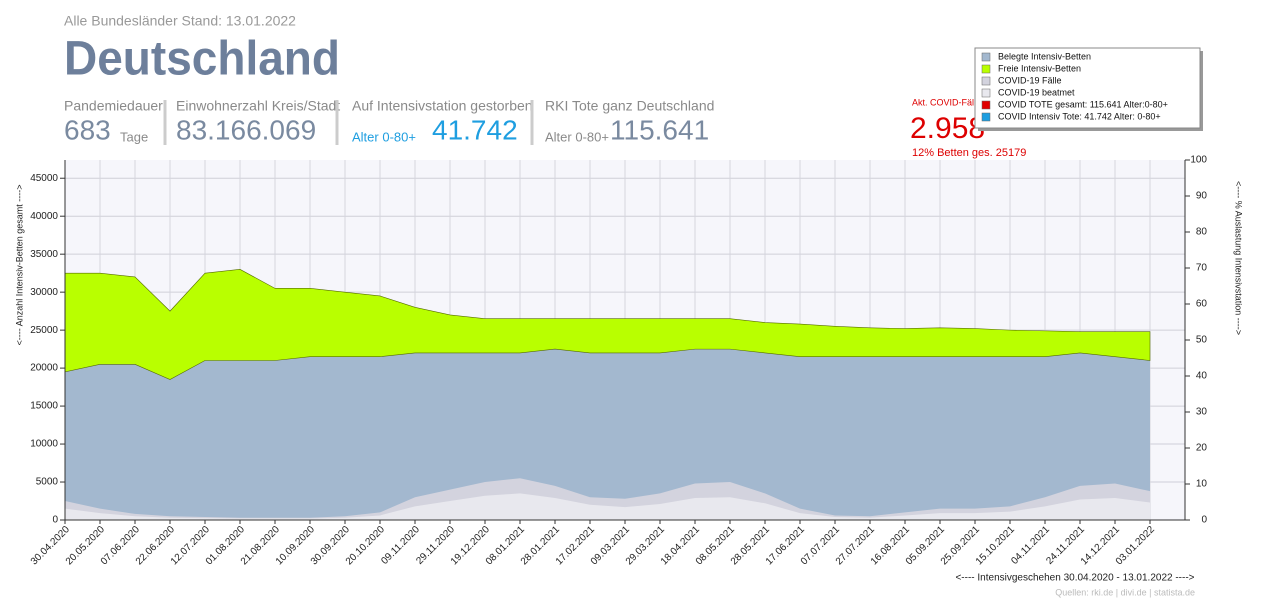 This screenshot has width=1280, height=600. What do you see at coordinates (44, 178) in the screenshot?
I see `y-tick-label: 45000` at bounding box center [44, 178].